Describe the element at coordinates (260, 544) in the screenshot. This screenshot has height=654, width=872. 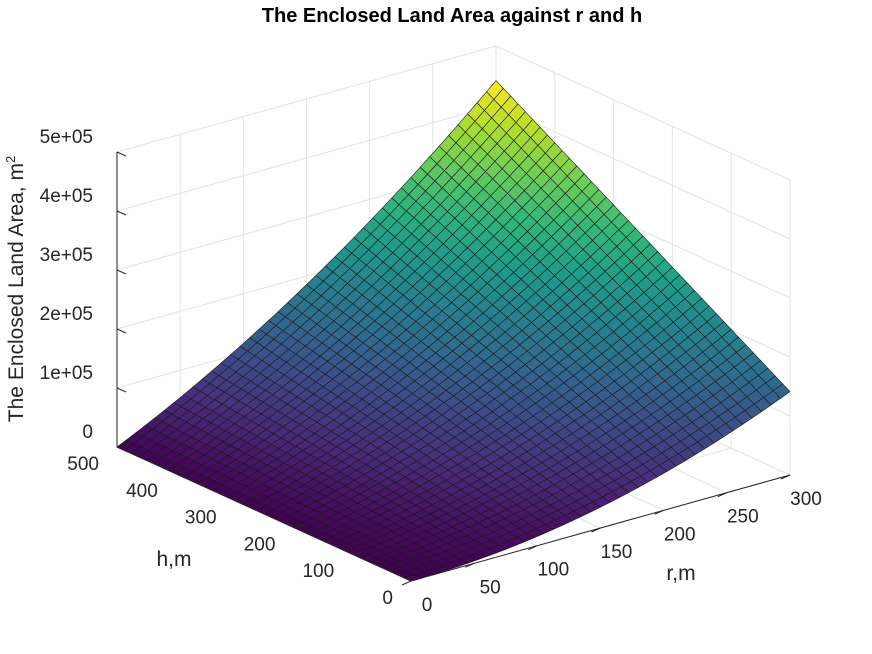
I see `y-tick-label: 200` at that location.